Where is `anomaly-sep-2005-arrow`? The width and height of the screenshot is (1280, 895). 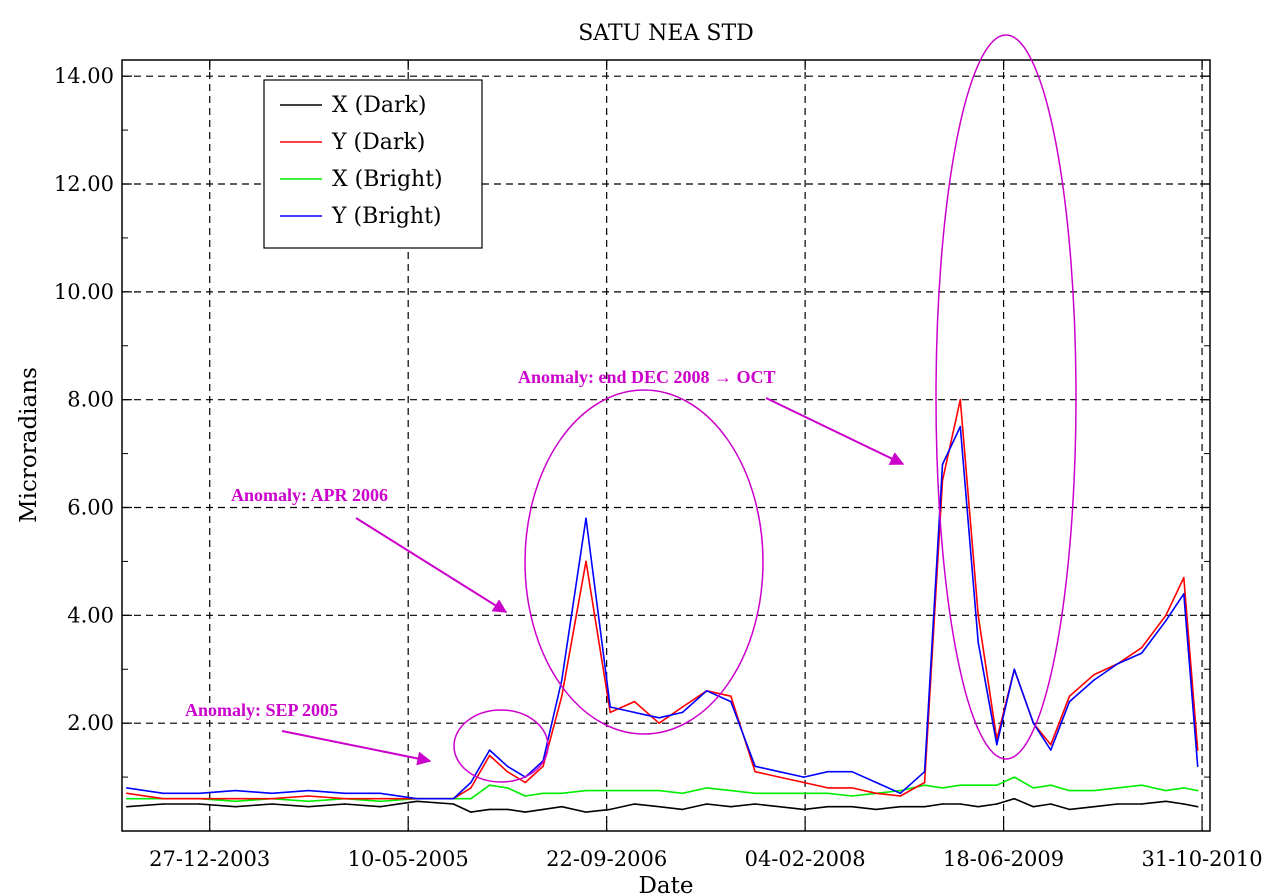 anomaly-sep-2005-arrow is located at coordinates (356, 748).